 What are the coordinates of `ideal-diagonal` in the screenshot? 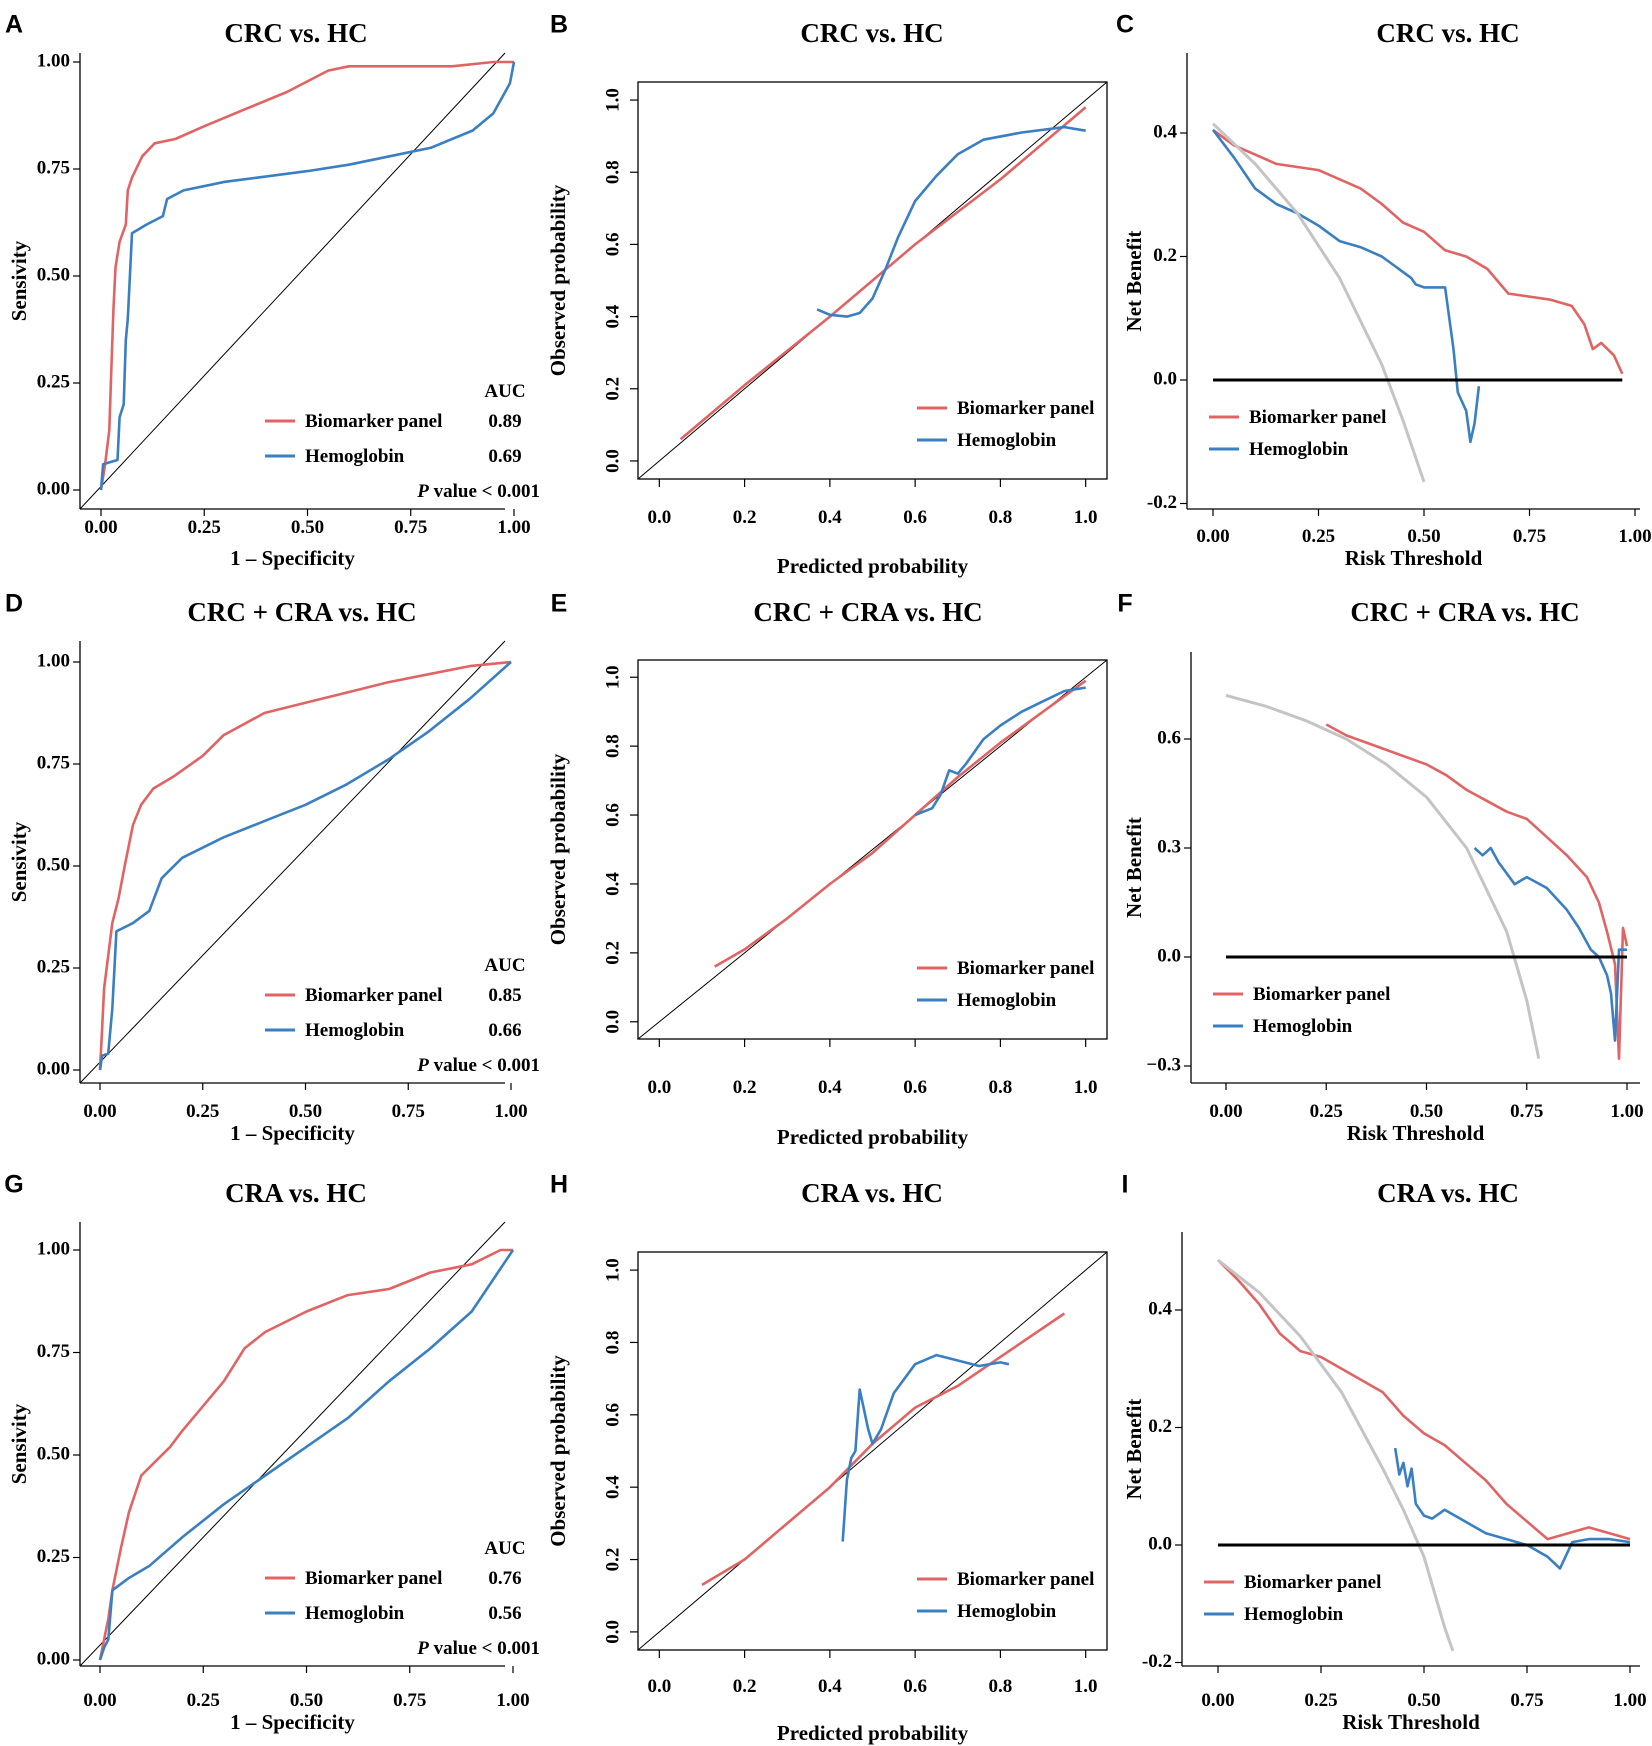 It's located at (872, 1451).